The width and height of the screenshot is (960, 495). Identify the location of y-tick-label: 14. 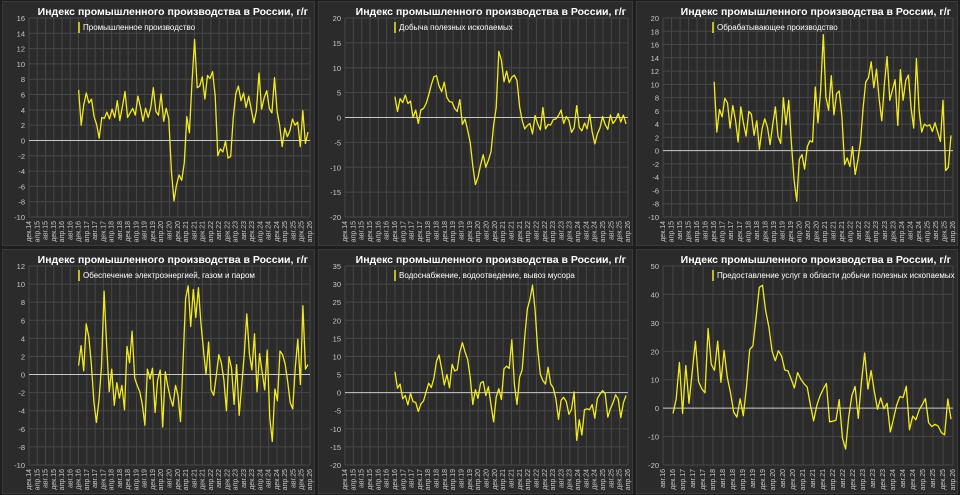
(655, 58).